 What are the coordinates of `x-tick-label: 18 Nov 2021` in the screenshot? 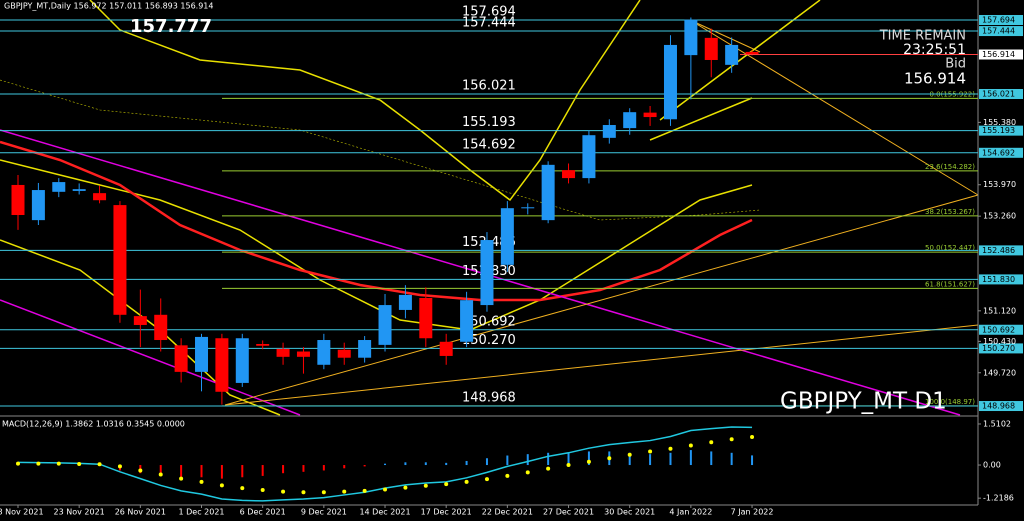 It's located at (22, 512).